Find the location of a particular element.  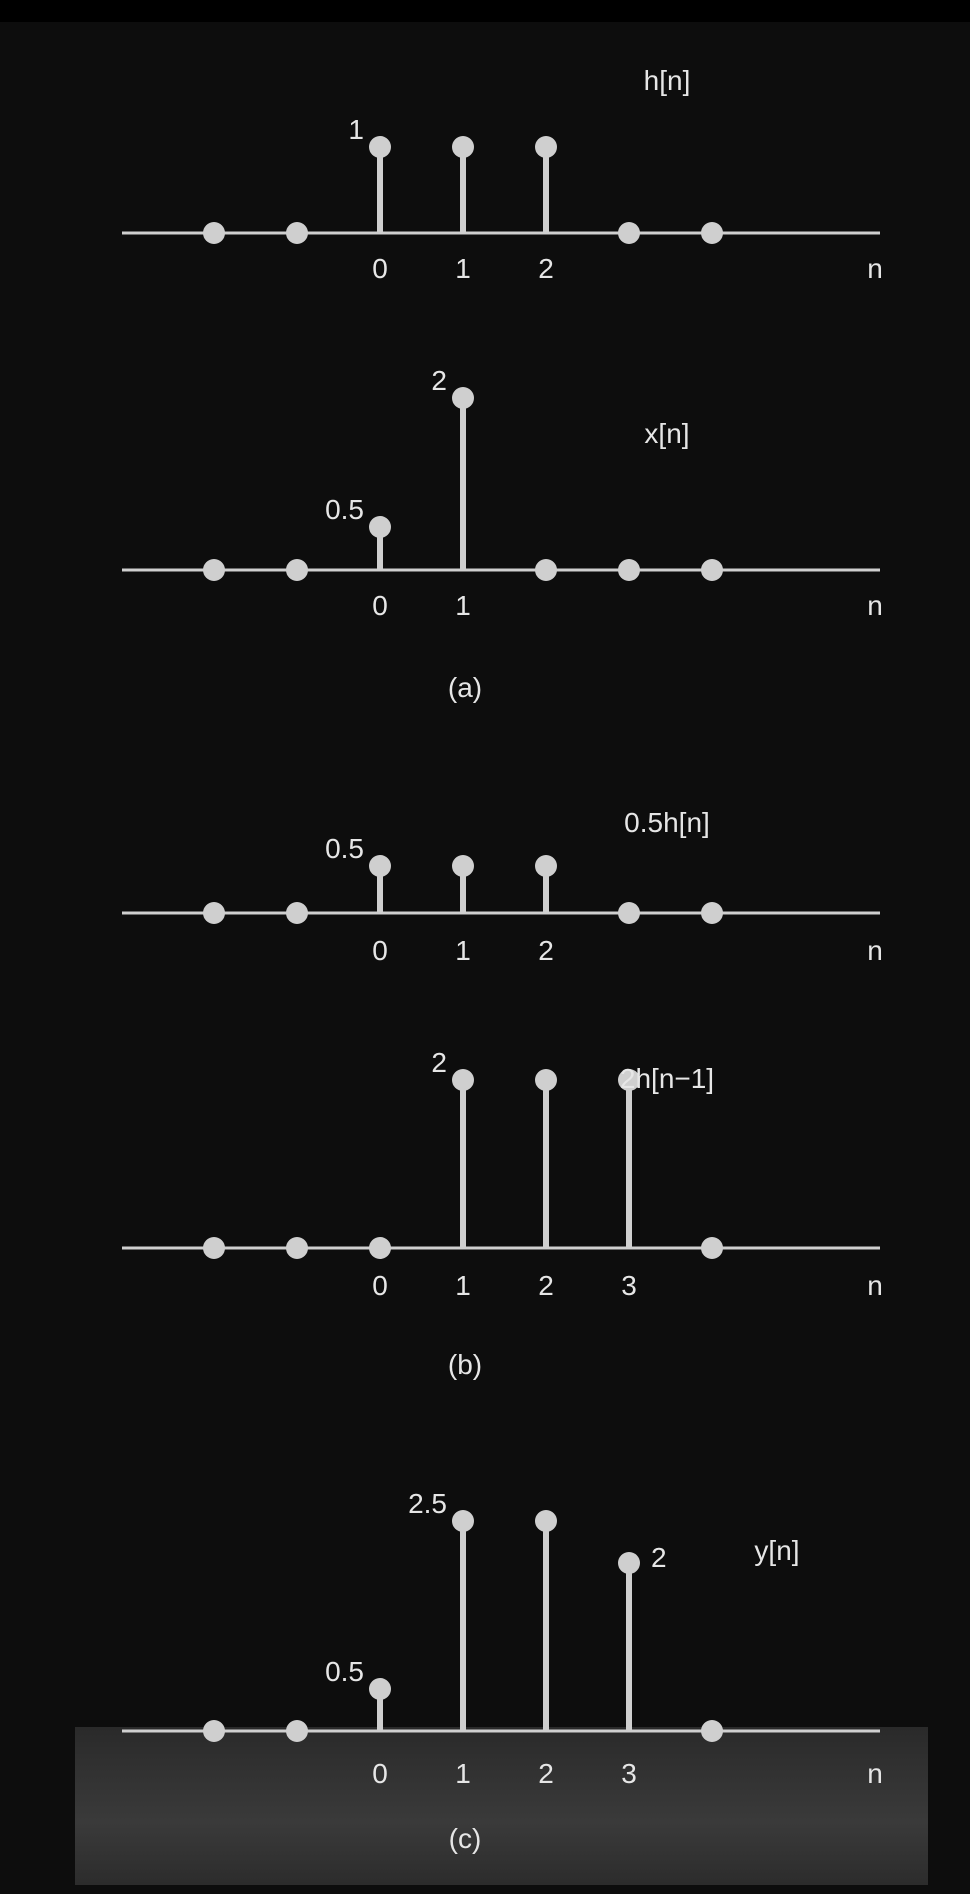

series-label-0: h[n] is located at coordinates (667, 80).